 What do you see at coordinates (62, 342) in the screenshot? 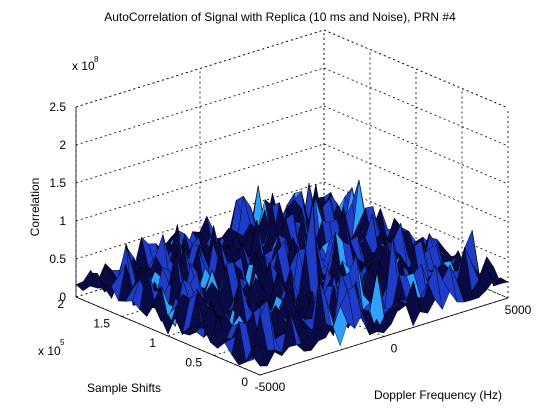
I see `y-exponent-value: 5` at bounding box center [62, 342].